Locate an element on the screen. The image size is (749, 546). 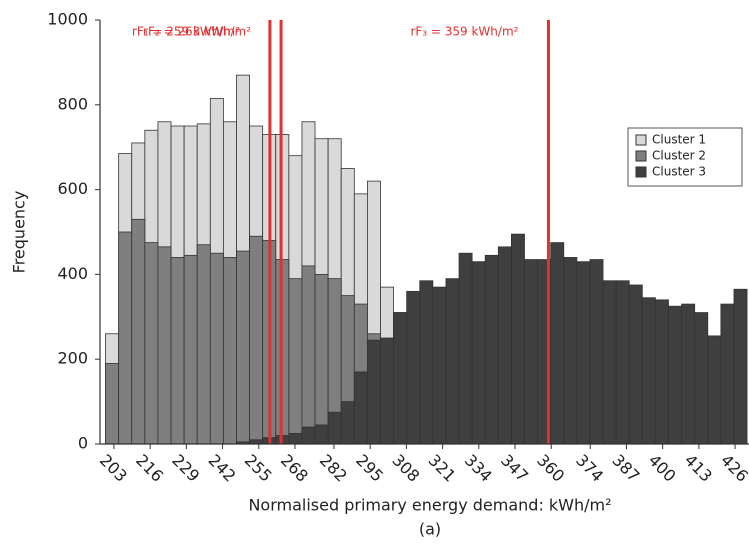
y-tick-label: 800 is located at coordinates (72, 103).